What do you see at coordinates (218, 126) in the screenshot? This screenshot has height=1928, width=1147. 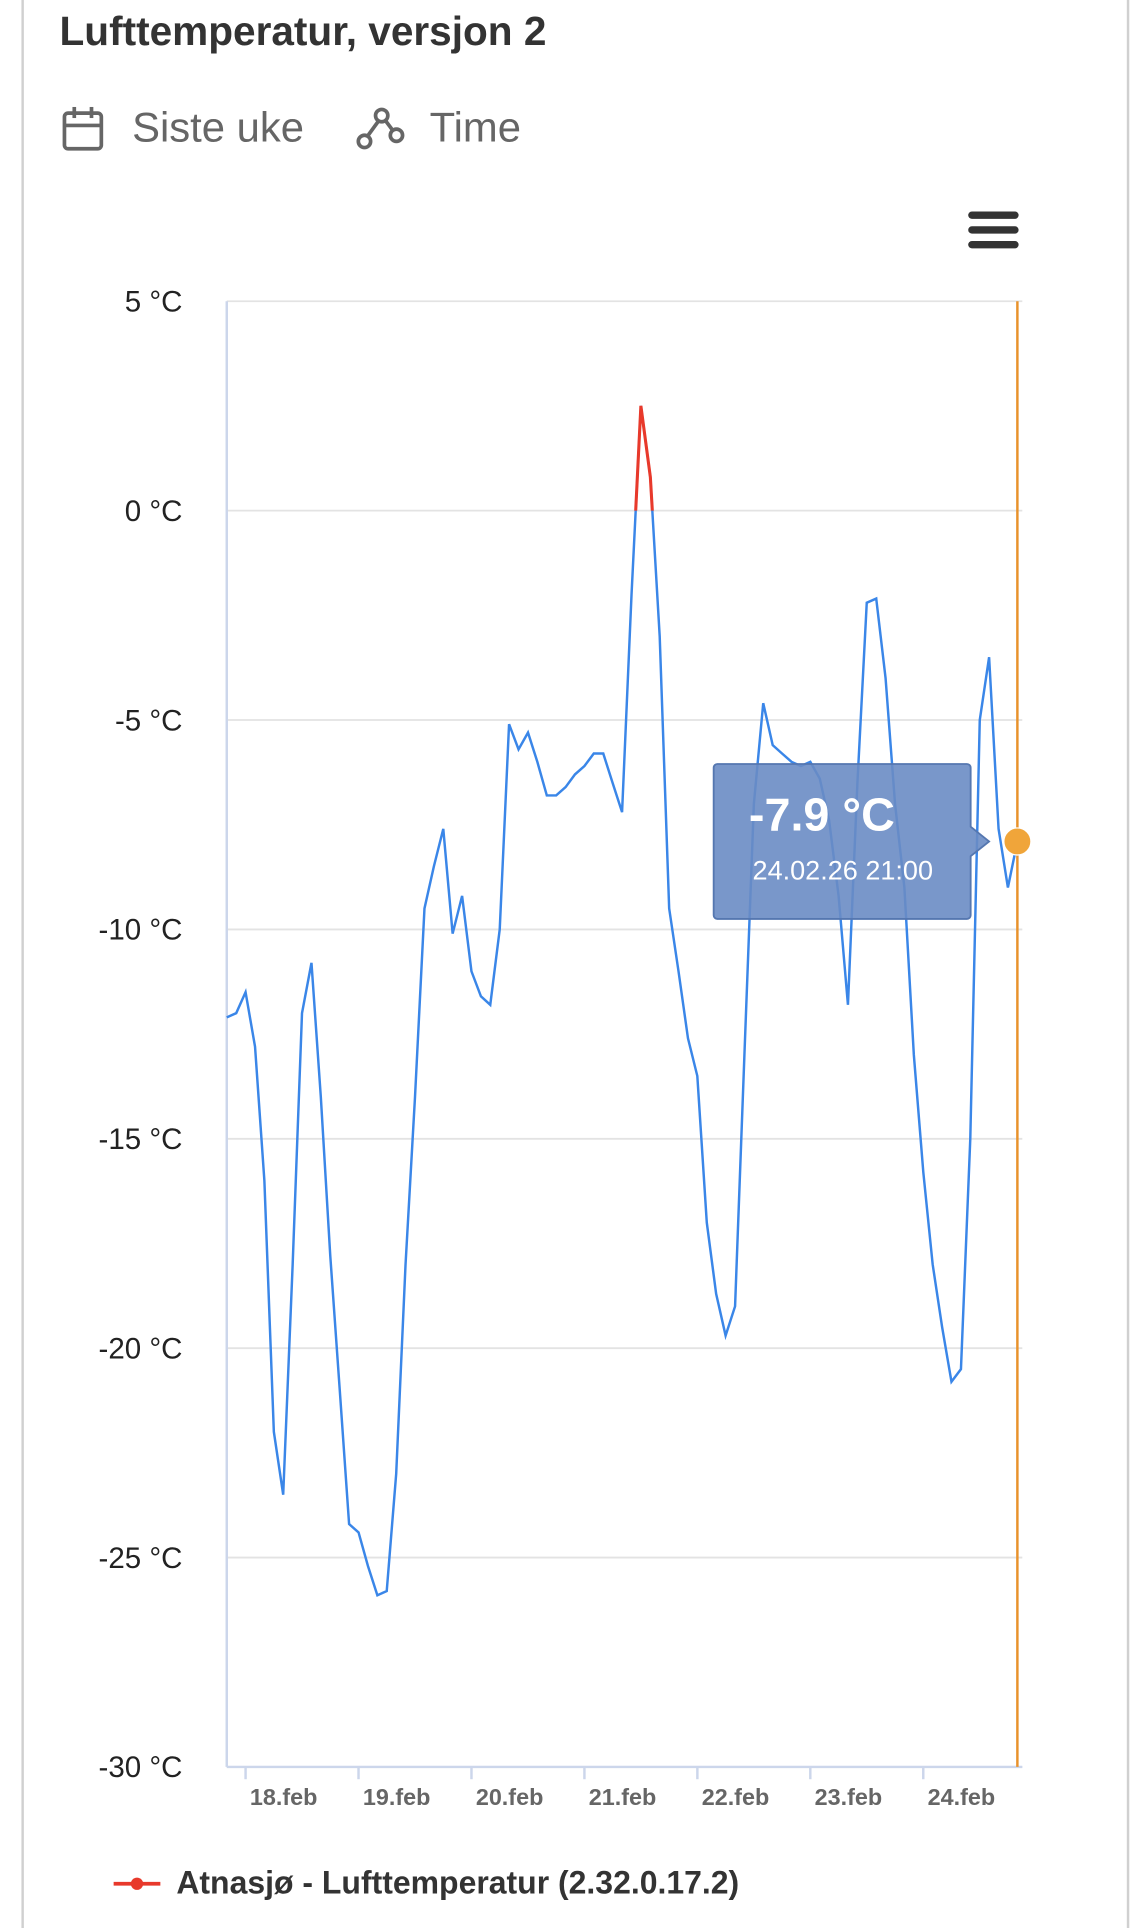 I see `period-selector: Siste uke` at bounding box center [218, 126].